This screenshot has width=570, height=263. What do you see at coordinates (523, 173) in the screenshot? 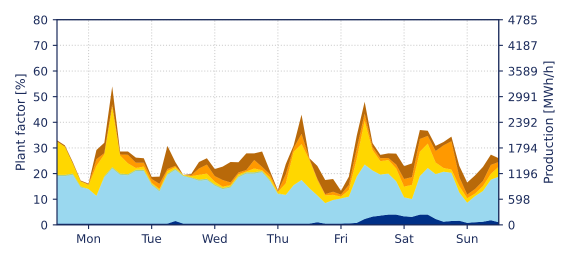
I see `y2-tick-label: 1196` at bounding box center [523, 173].